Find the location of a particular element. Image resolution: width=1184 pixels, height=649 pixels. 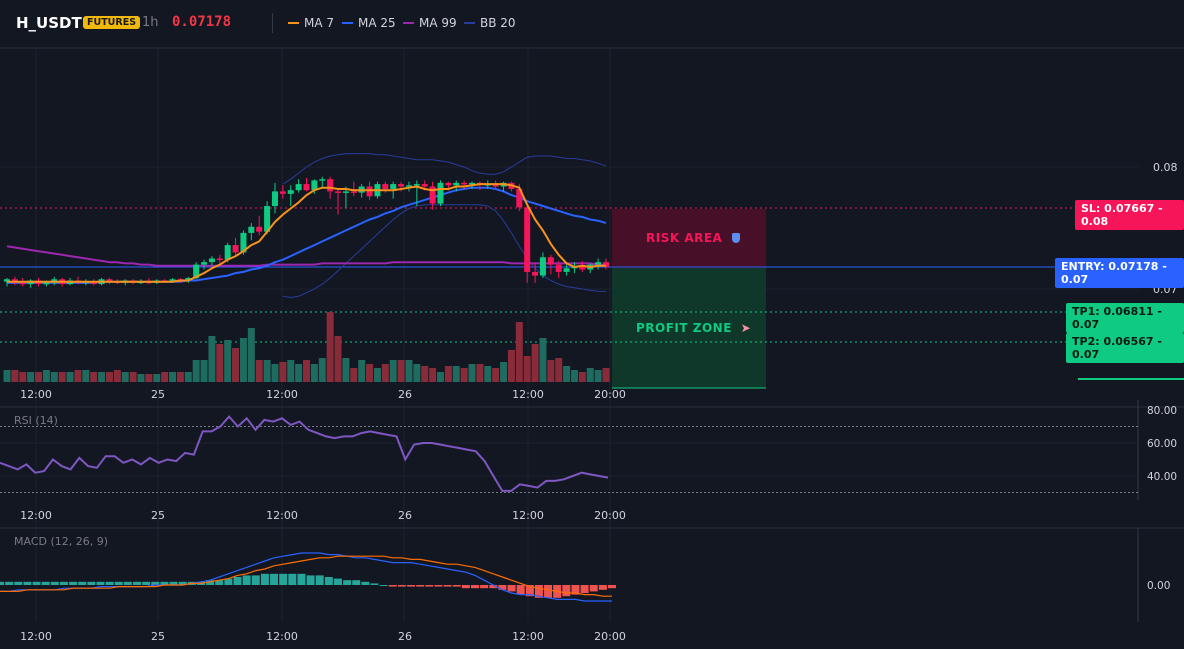

futures-badge: FUTURES is located at coordinates (112, 22).